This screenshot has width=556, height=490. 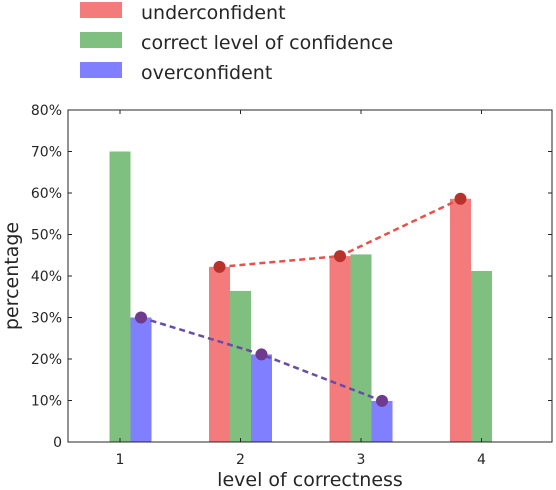 I want to click on legend-swatch-overconfident, so click(x=101, y=70).